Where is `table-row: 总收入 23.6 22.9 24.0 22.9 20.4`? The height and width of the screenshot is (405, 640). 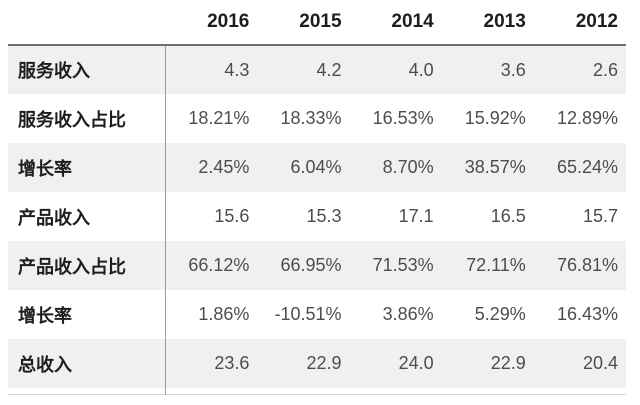
table-row: 总收入 23.6 22.9 24.0 22.9 20.4 is located at coordinates (317, 363).